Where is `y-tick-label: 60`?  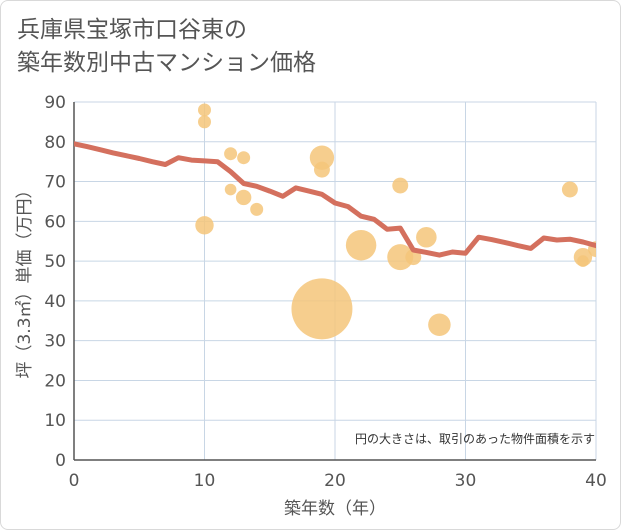 y-tick-label: 60 is located at coordinates (55, 222).